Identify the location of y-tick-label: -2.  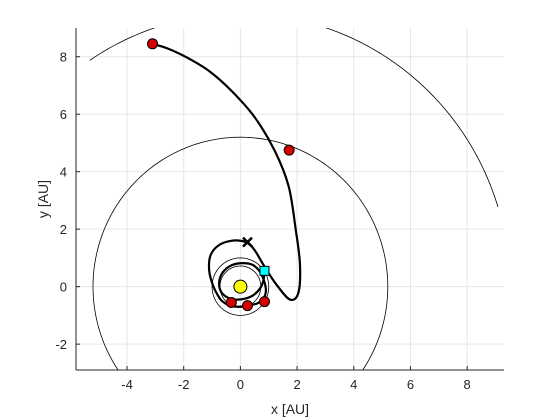
(61, 344).